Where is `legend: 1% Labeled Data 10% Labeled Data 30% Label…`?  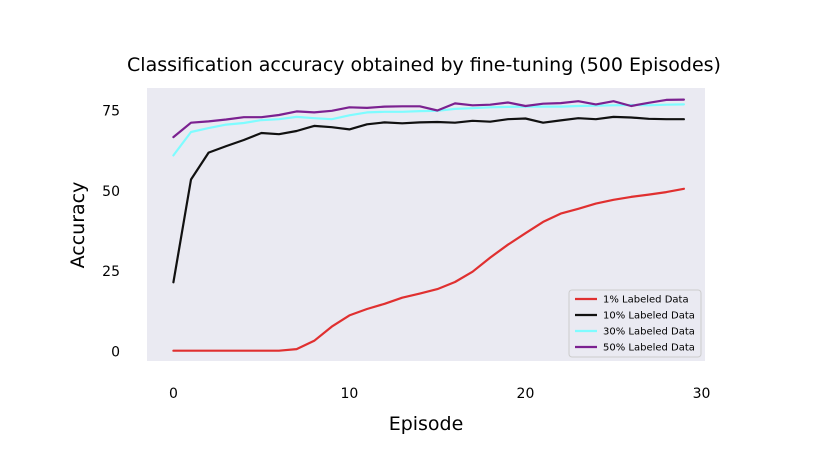
legend: 1% Labeled Data 10% Labeled Data 30% Label… is located at coordinates (635, 323).